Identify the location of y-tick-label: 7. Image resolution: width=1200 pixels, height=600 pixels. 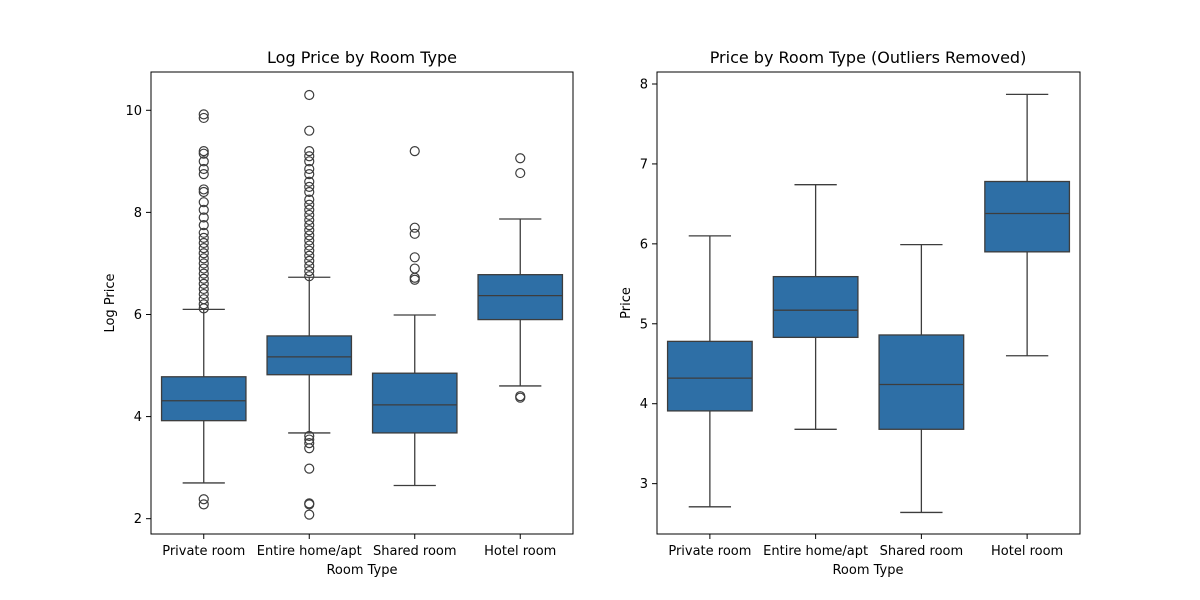
(644, 164).